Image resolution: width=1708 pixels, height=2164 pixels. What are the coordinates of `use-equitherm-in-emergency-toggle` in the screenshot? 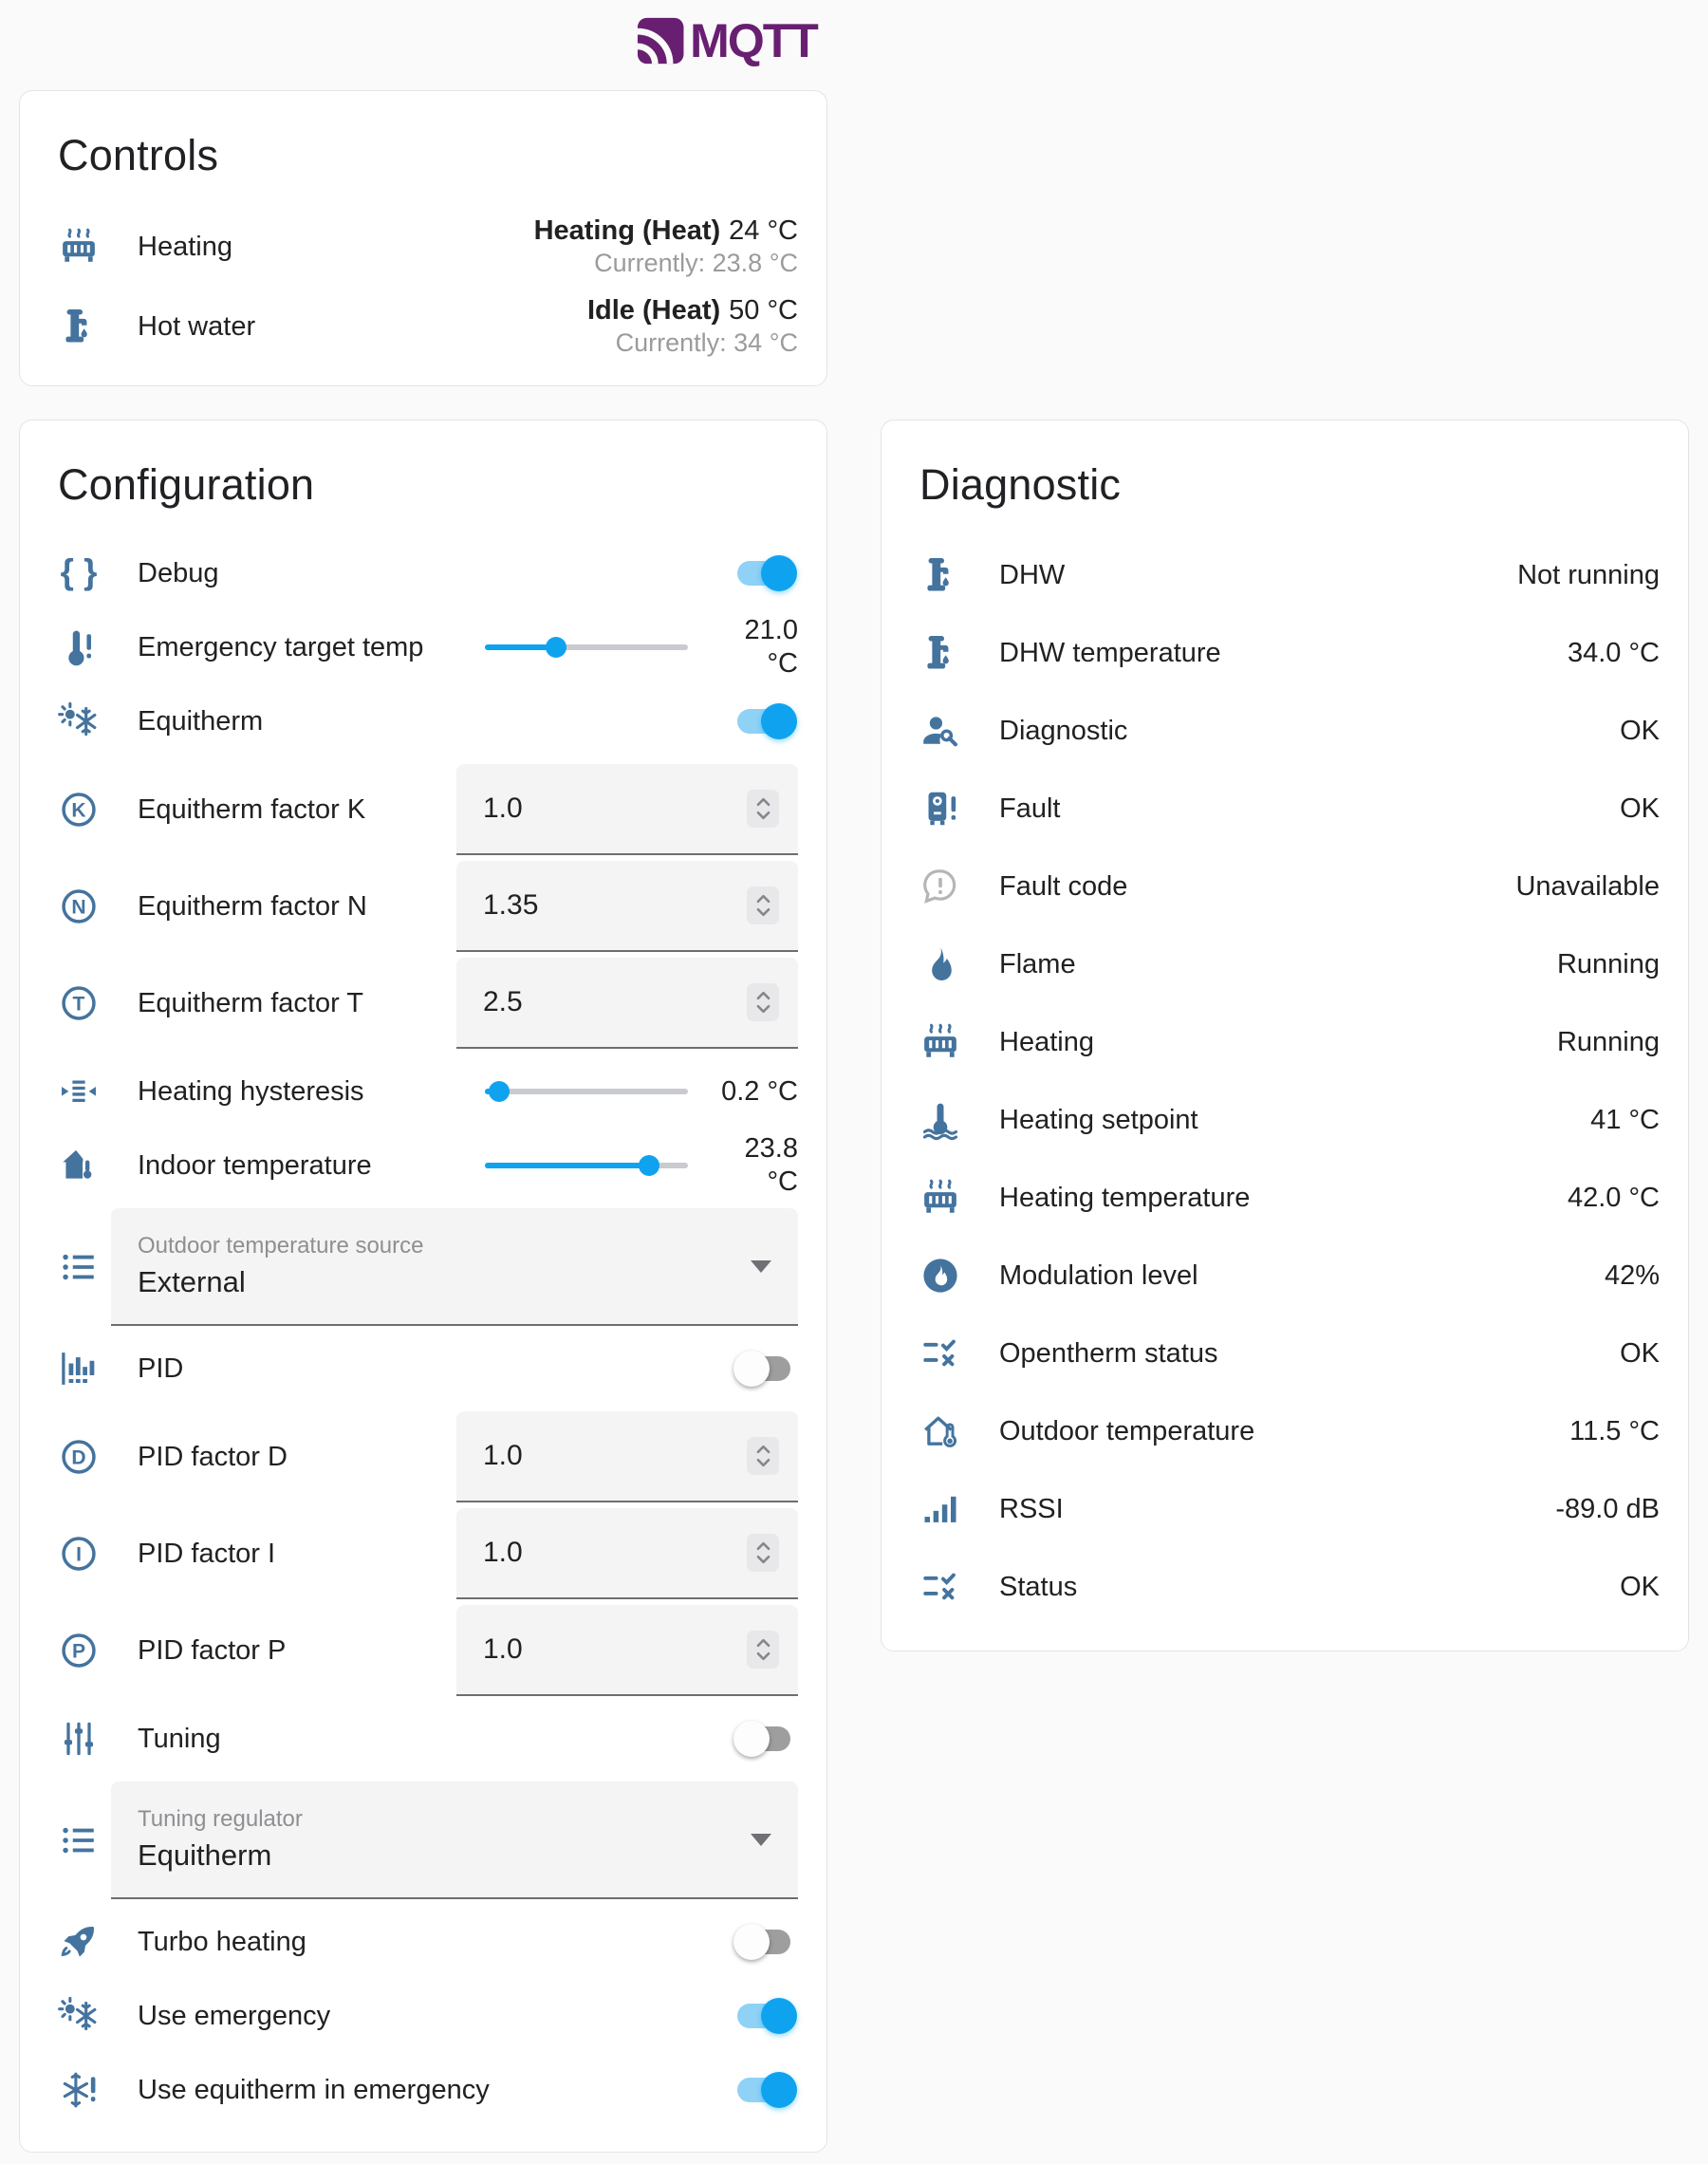 It's located at (767, 2090).